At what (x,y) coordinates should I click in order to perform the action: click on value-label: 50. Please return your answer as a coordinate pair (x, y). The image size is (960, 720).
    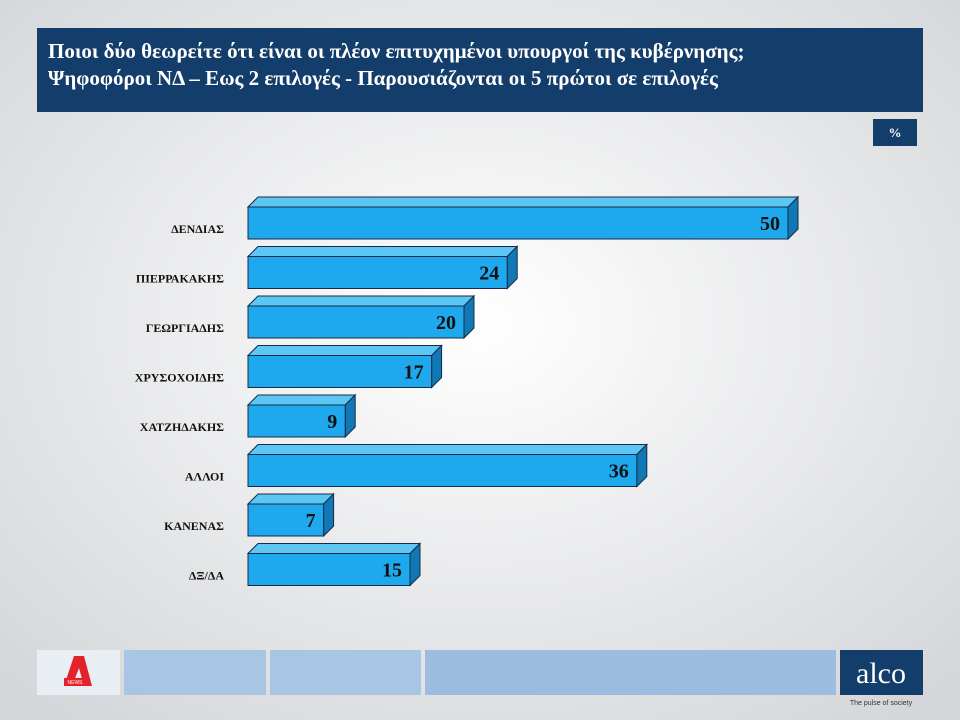
    Looking at the image, I should click on (770, 224).